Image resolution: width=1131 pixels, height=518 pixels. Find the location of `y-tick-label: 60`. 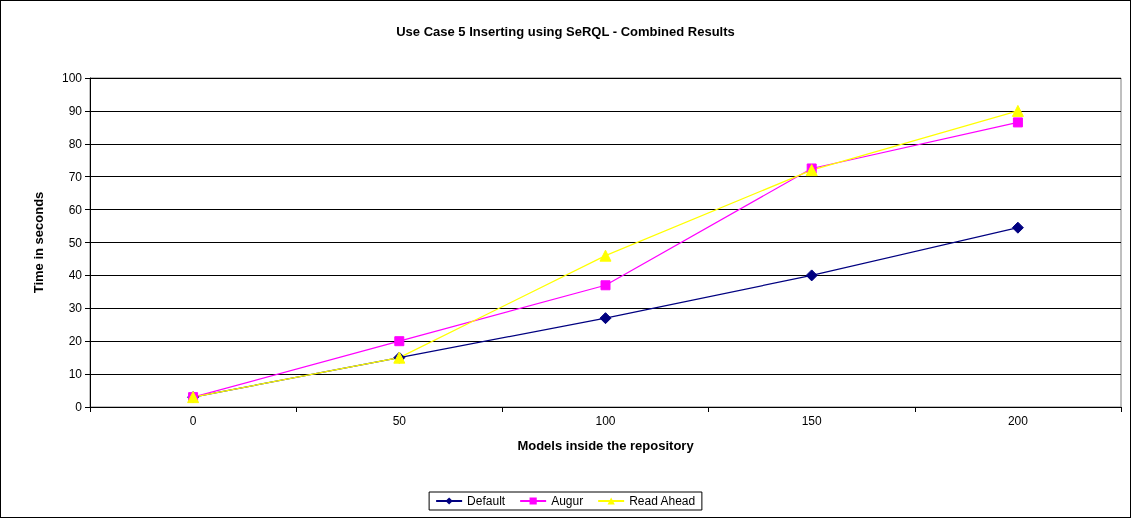

y-tick-label: 60 is located at coordinates (75, 209).